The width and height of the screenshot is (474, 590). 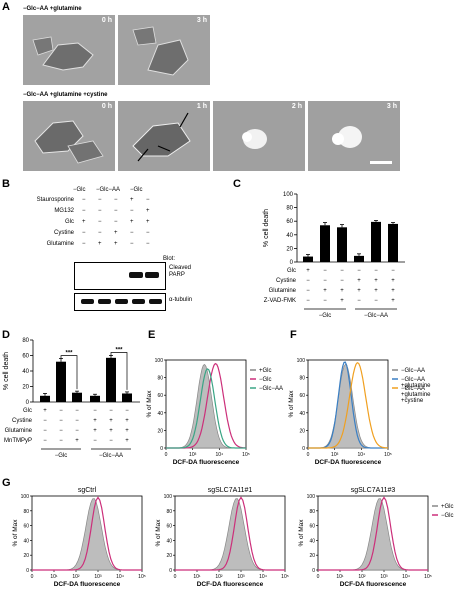 I want to click on histogram-plus-glc, so click(x=87, y=534).